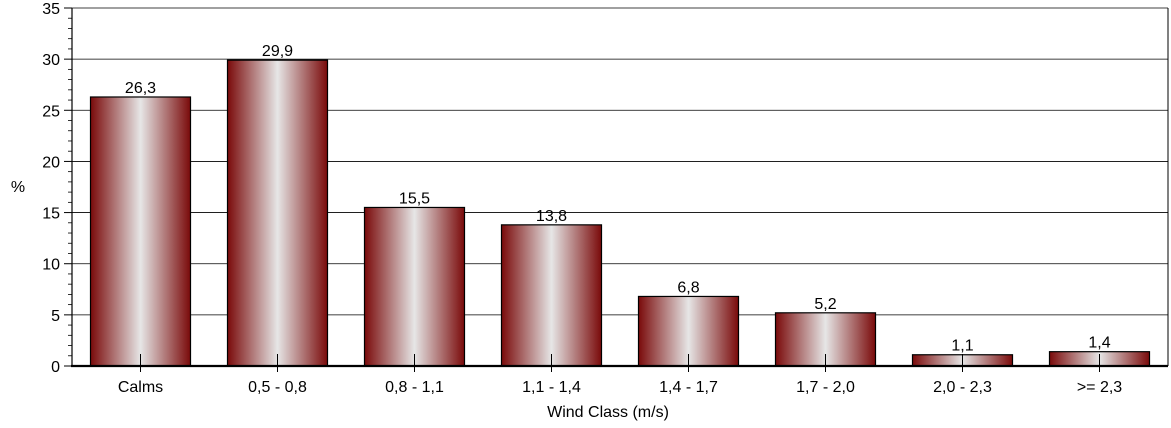 The height and width of the screenshot is (428, 1171). What do you see at coordinates (688, 287) in the screenshot?
I see `data-label: 6,8` at bounding box center [688, 287].